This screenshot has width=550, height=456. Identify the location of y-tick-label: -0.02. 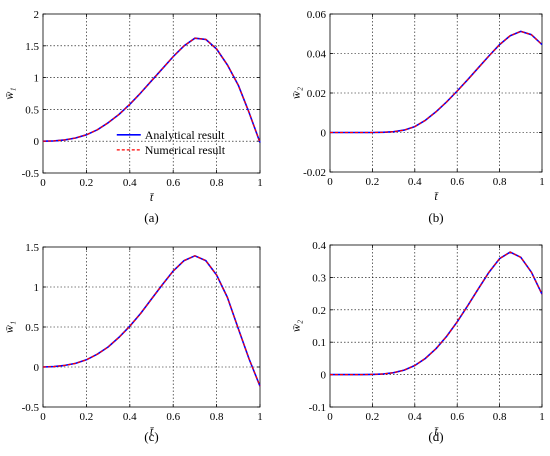
(314, 173).